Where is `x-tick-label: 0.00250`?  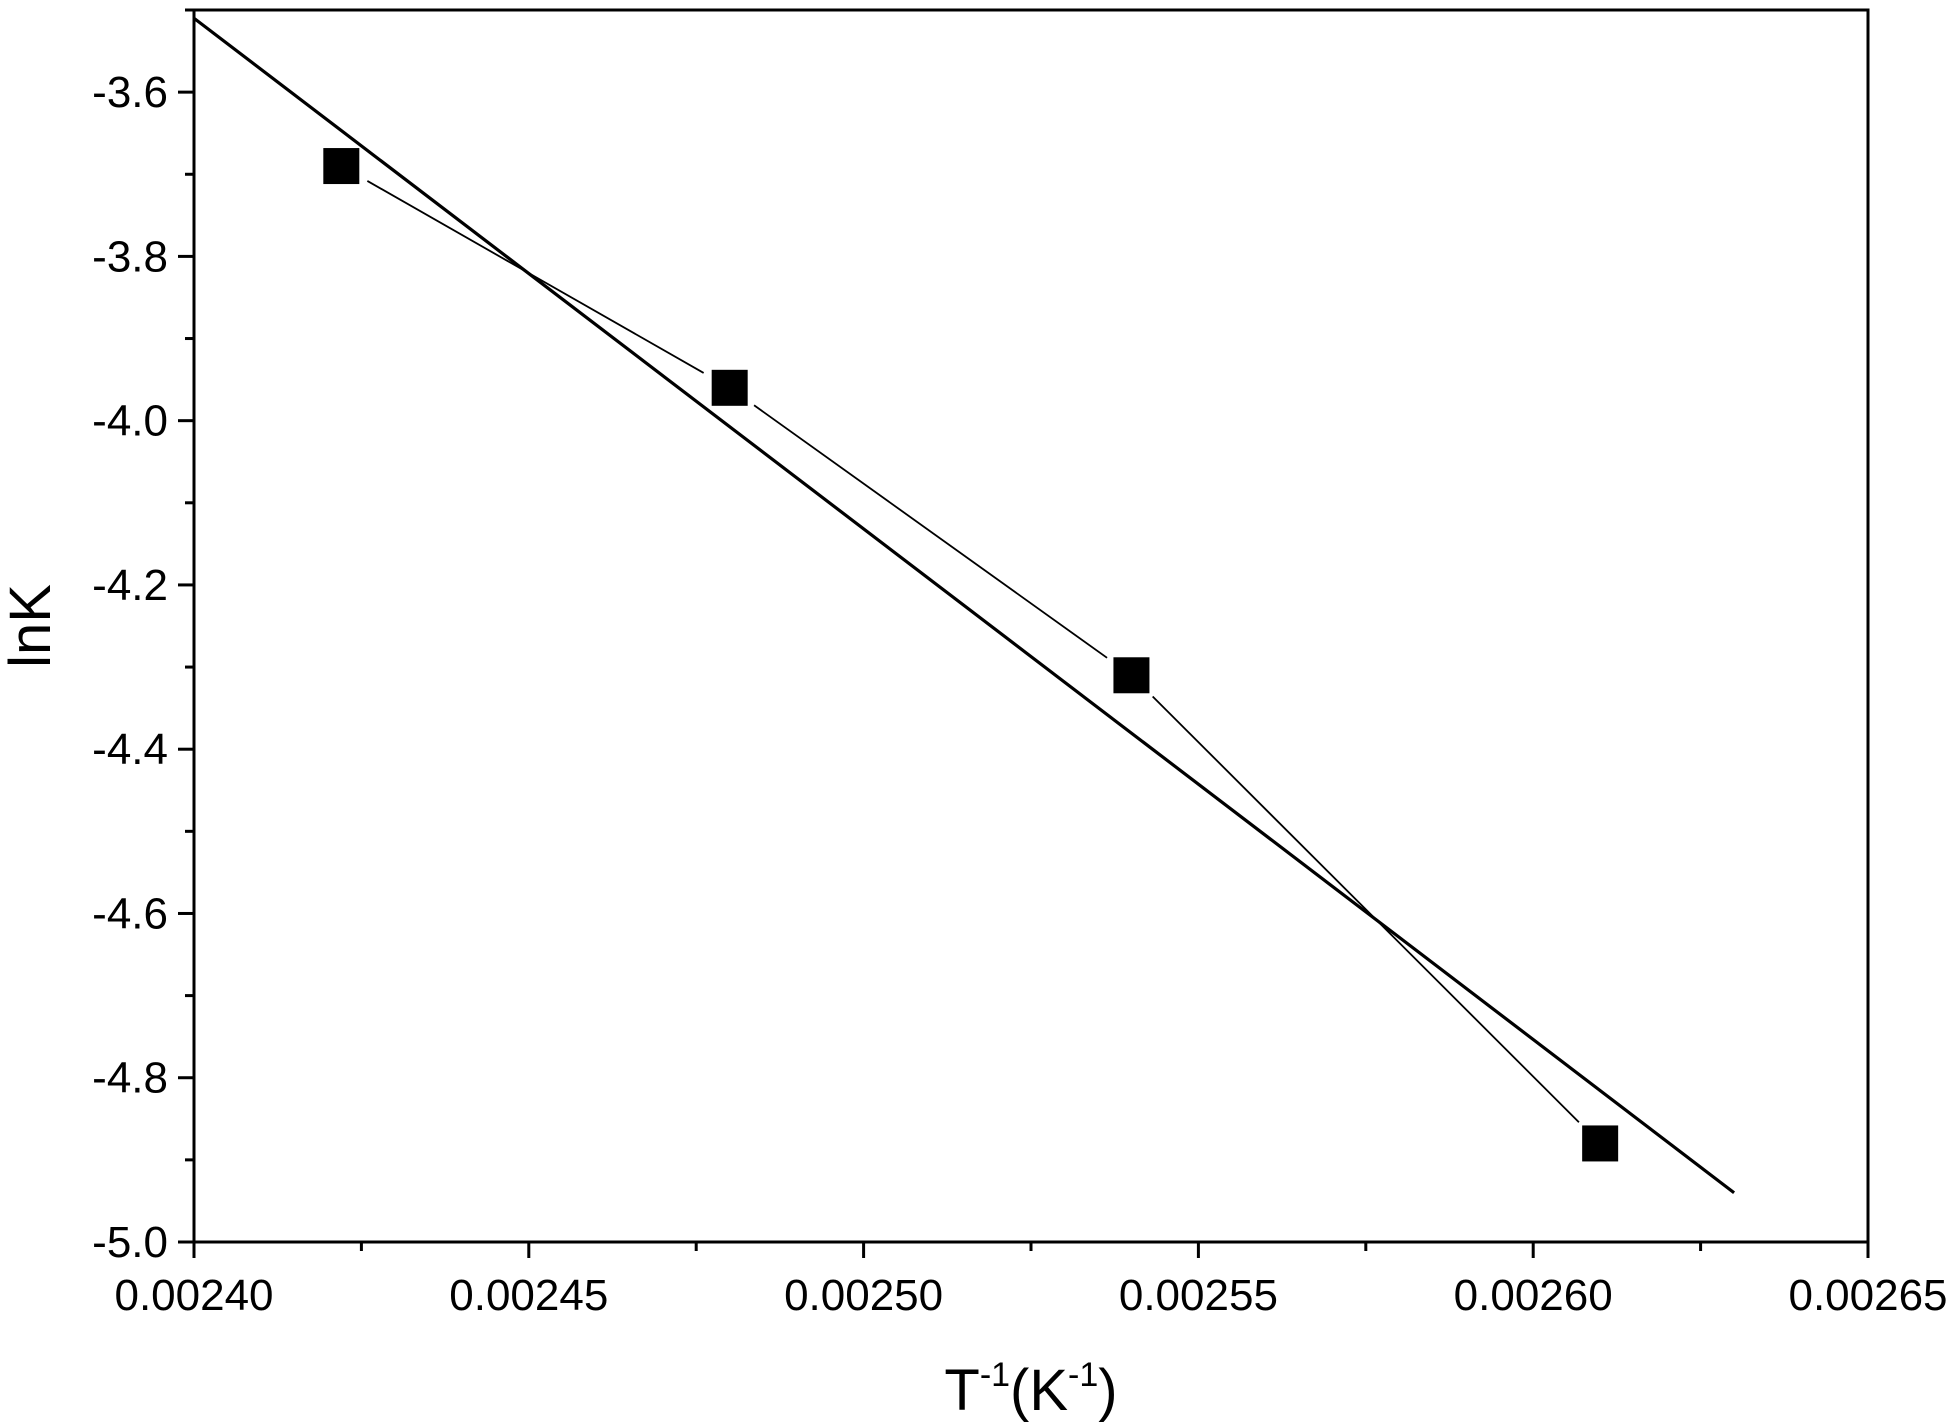 x-tick-label: 0.00250 is located at coordinates (863, 1295).